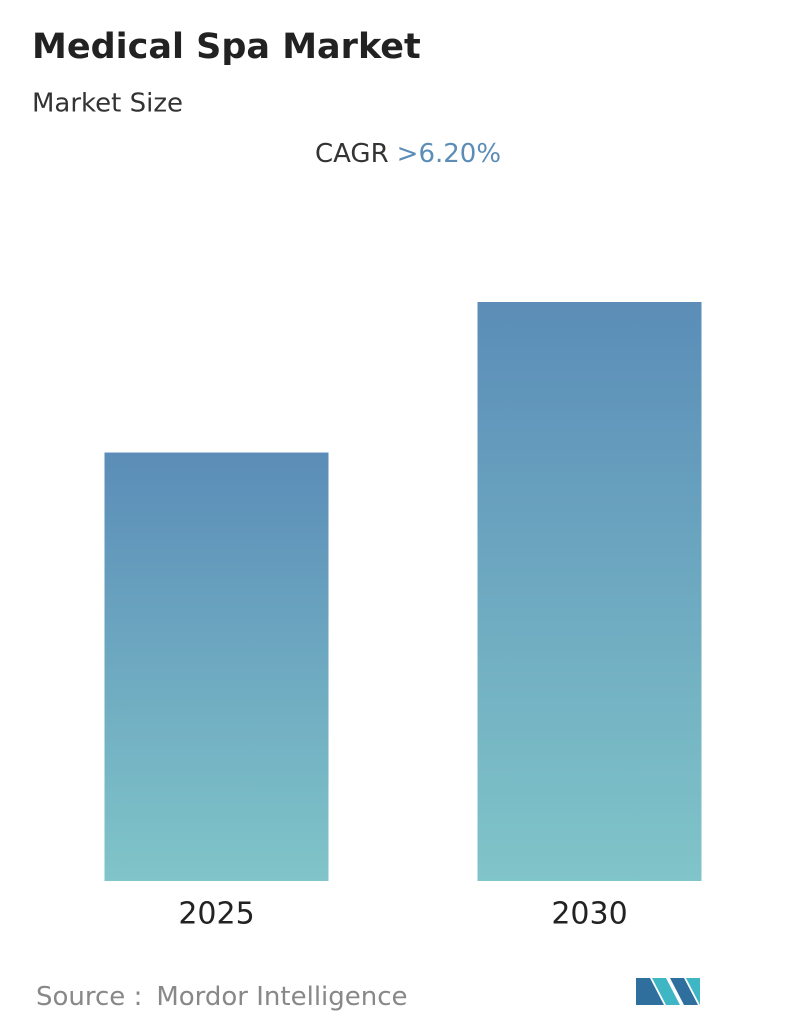  I want to click on chart-title: Medical Spa Market, so click(226, 47).